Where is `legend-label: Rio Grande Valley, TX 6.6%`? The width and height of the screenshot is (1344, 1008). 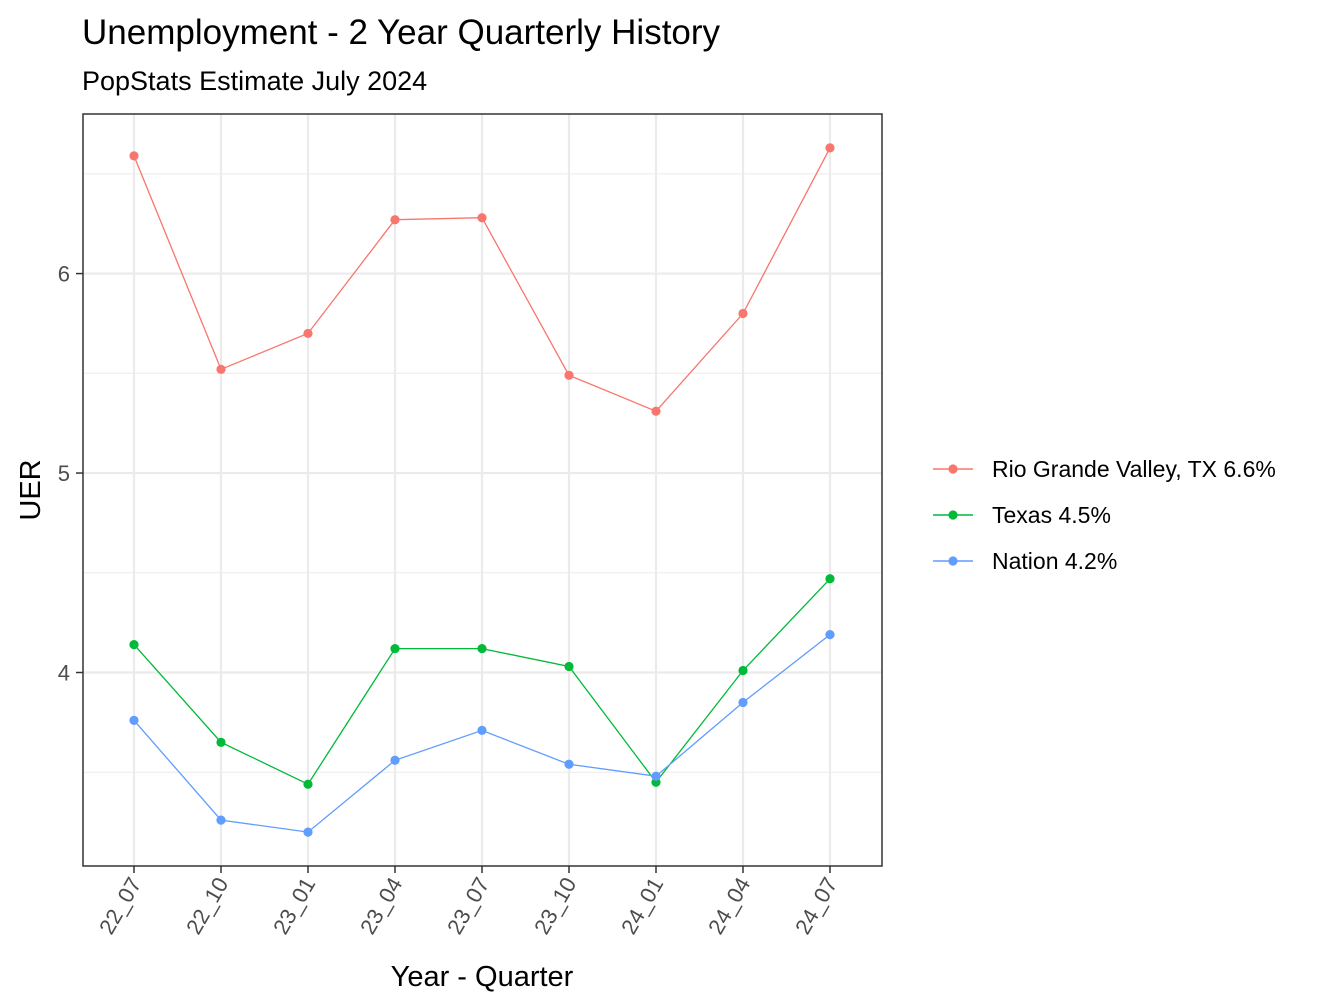 legend-label: Rio Grande Valley, TX 6.6% is located at coordinates (1134, 469).